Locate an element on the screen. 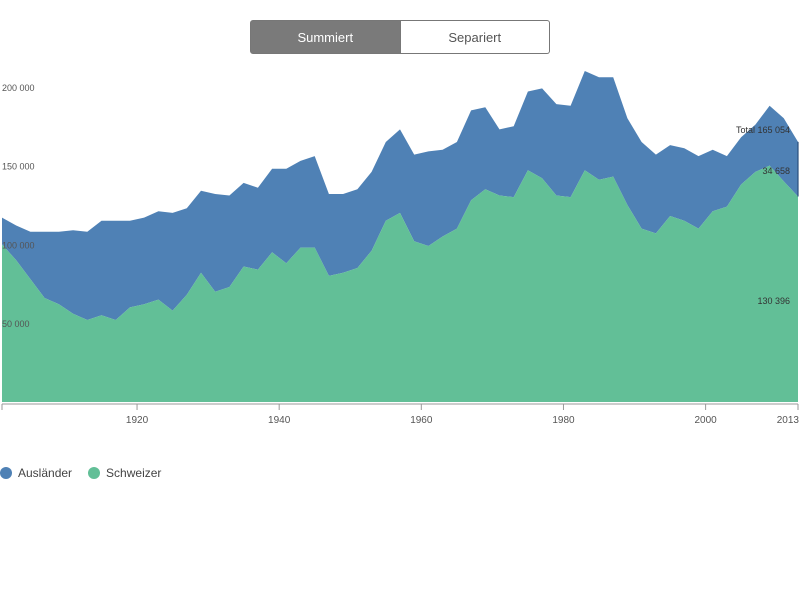 Image resolution: width=800 pixels, height=600 pixels. legend-item-schweizer: Schweizer is located at coordinates (124, 473).